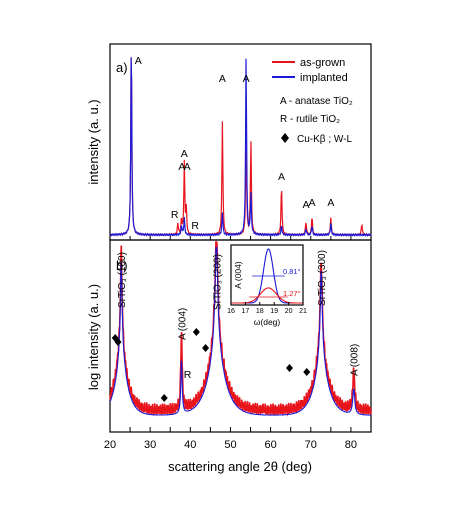 The width and height of the screenshot is (474, 519). Describe the element at coordinates (270, 445) in the screenshot. I see `x-tick-label: 60` at that location.